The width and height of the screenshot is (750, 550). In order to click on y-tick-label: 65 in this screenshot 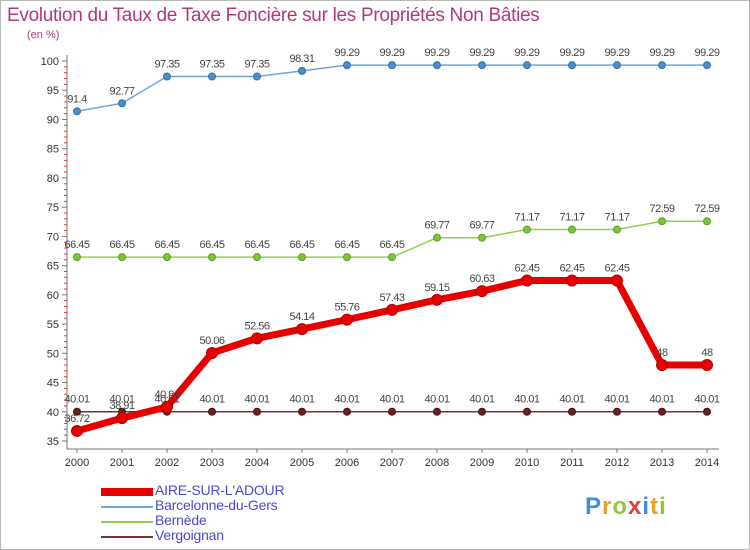, I will do `click(53, 267)`.